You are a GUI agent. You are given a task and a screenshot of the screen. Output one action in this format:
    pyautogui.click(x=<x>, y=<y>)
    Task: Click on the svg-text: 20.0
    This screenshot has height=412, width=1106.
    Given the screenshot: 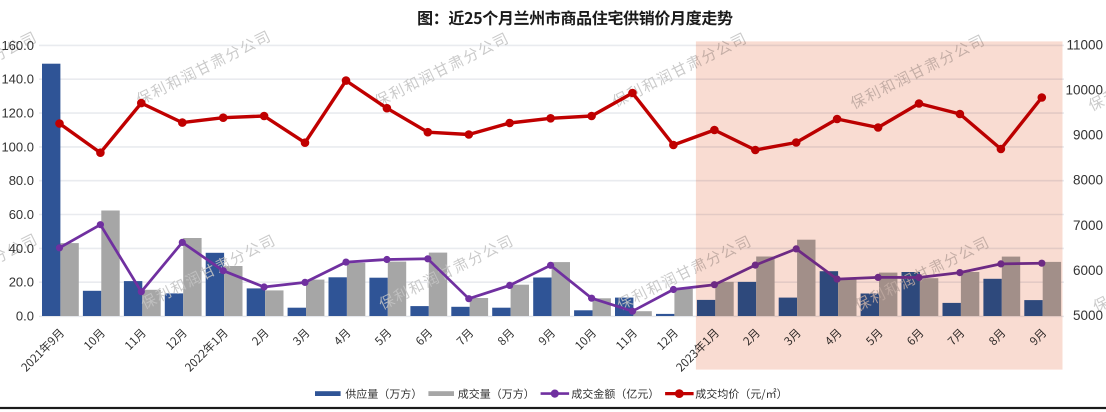 What is the action you would take?
    pyautogui.click(x=21, y=282)
    